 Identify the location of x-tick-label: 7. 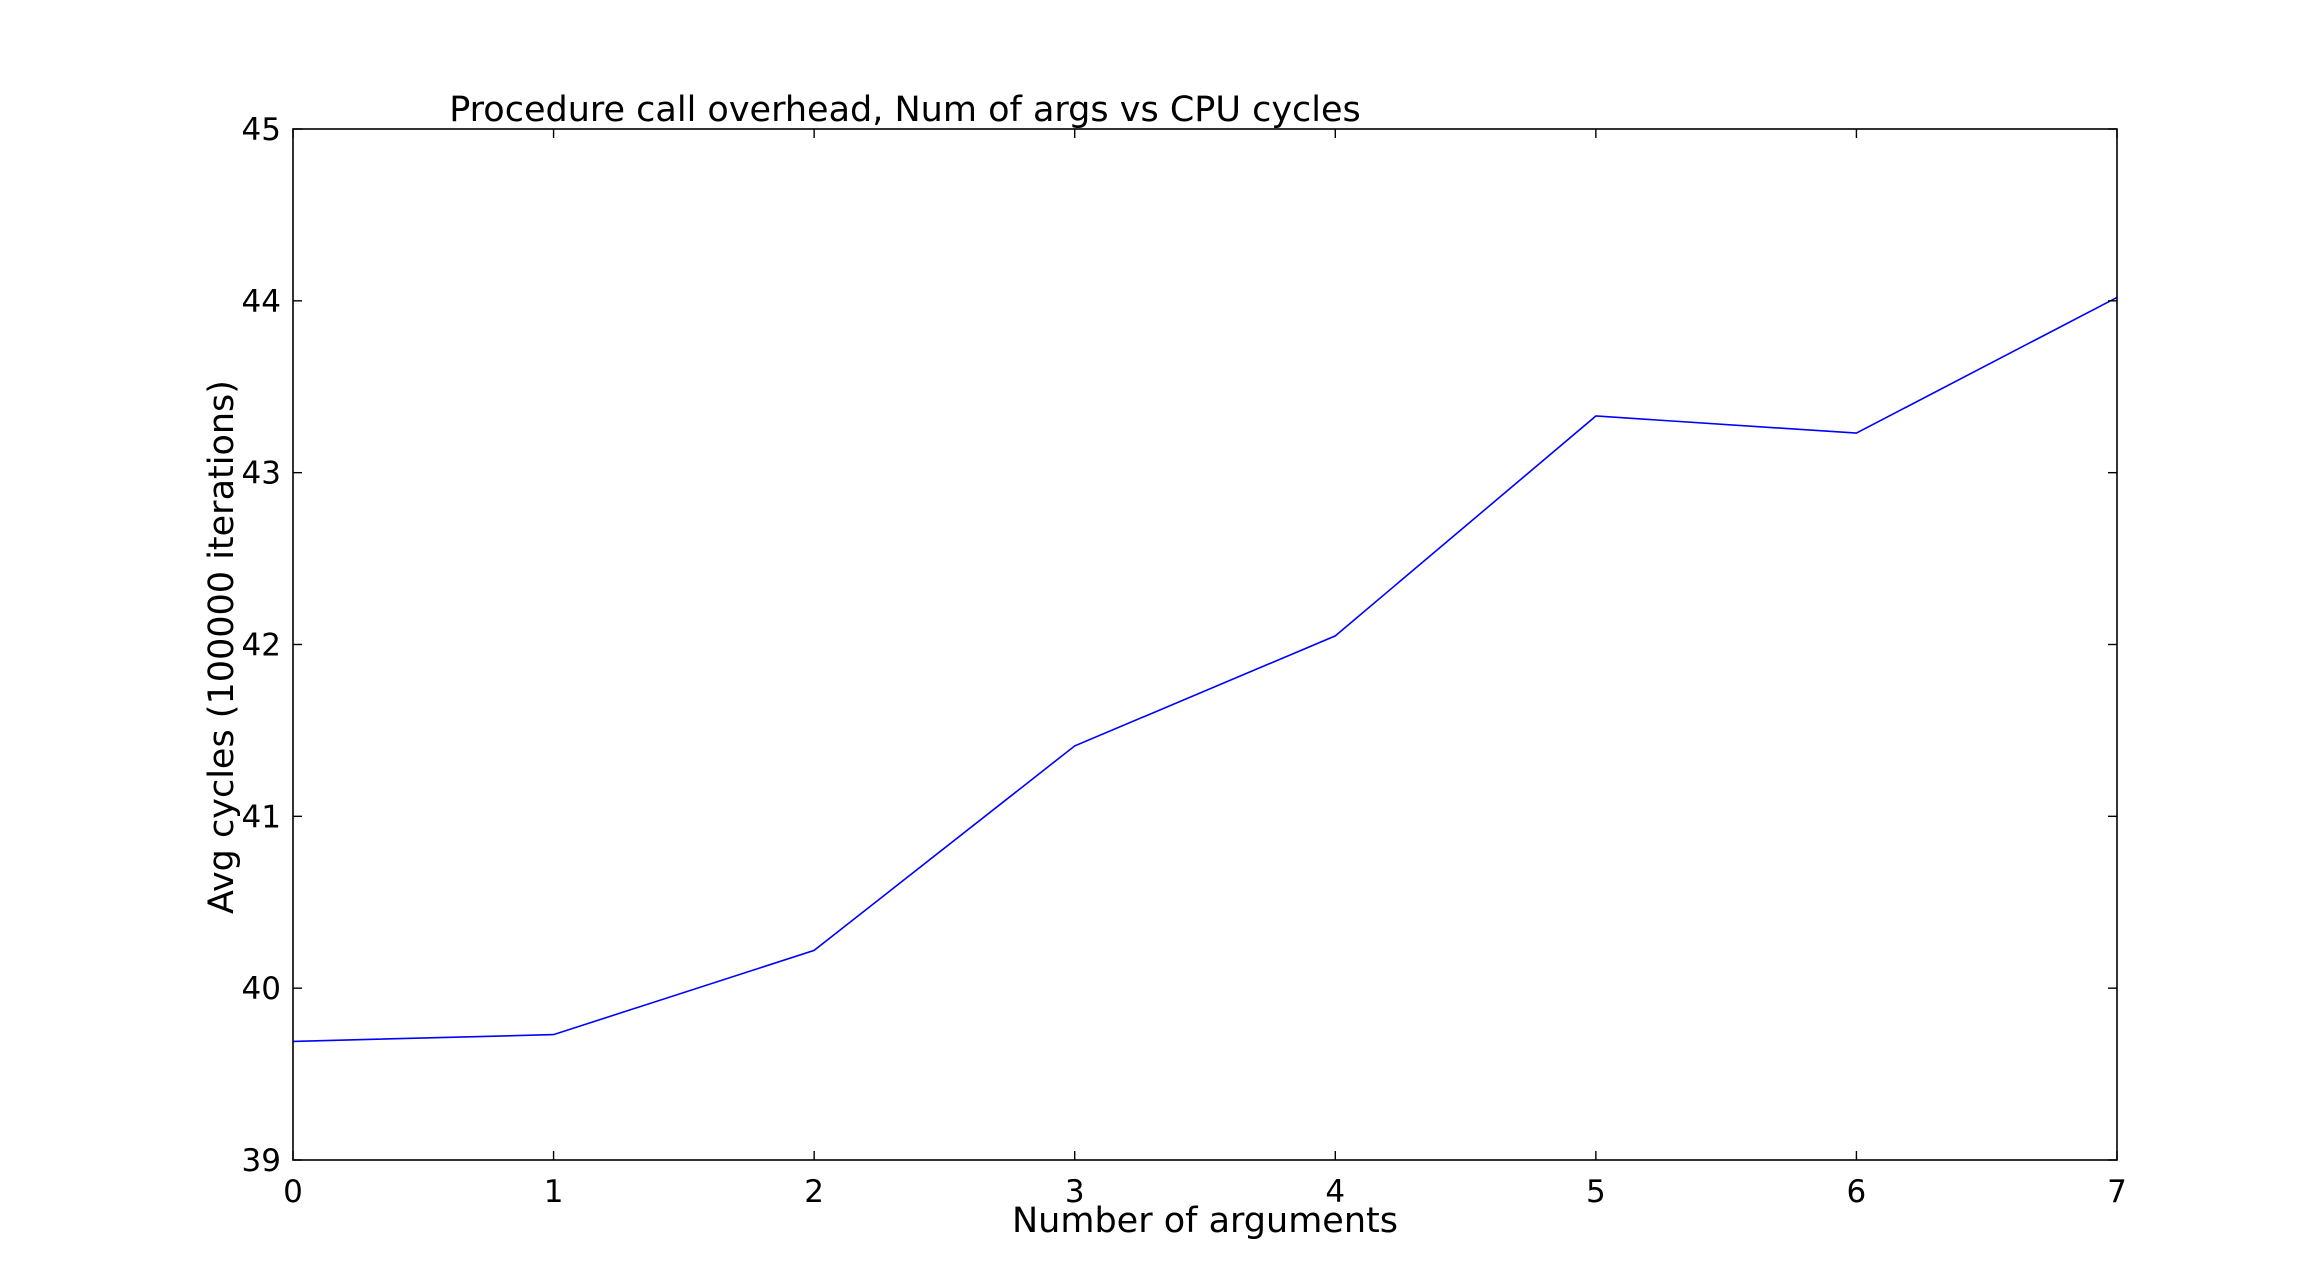
(2117, 1192).